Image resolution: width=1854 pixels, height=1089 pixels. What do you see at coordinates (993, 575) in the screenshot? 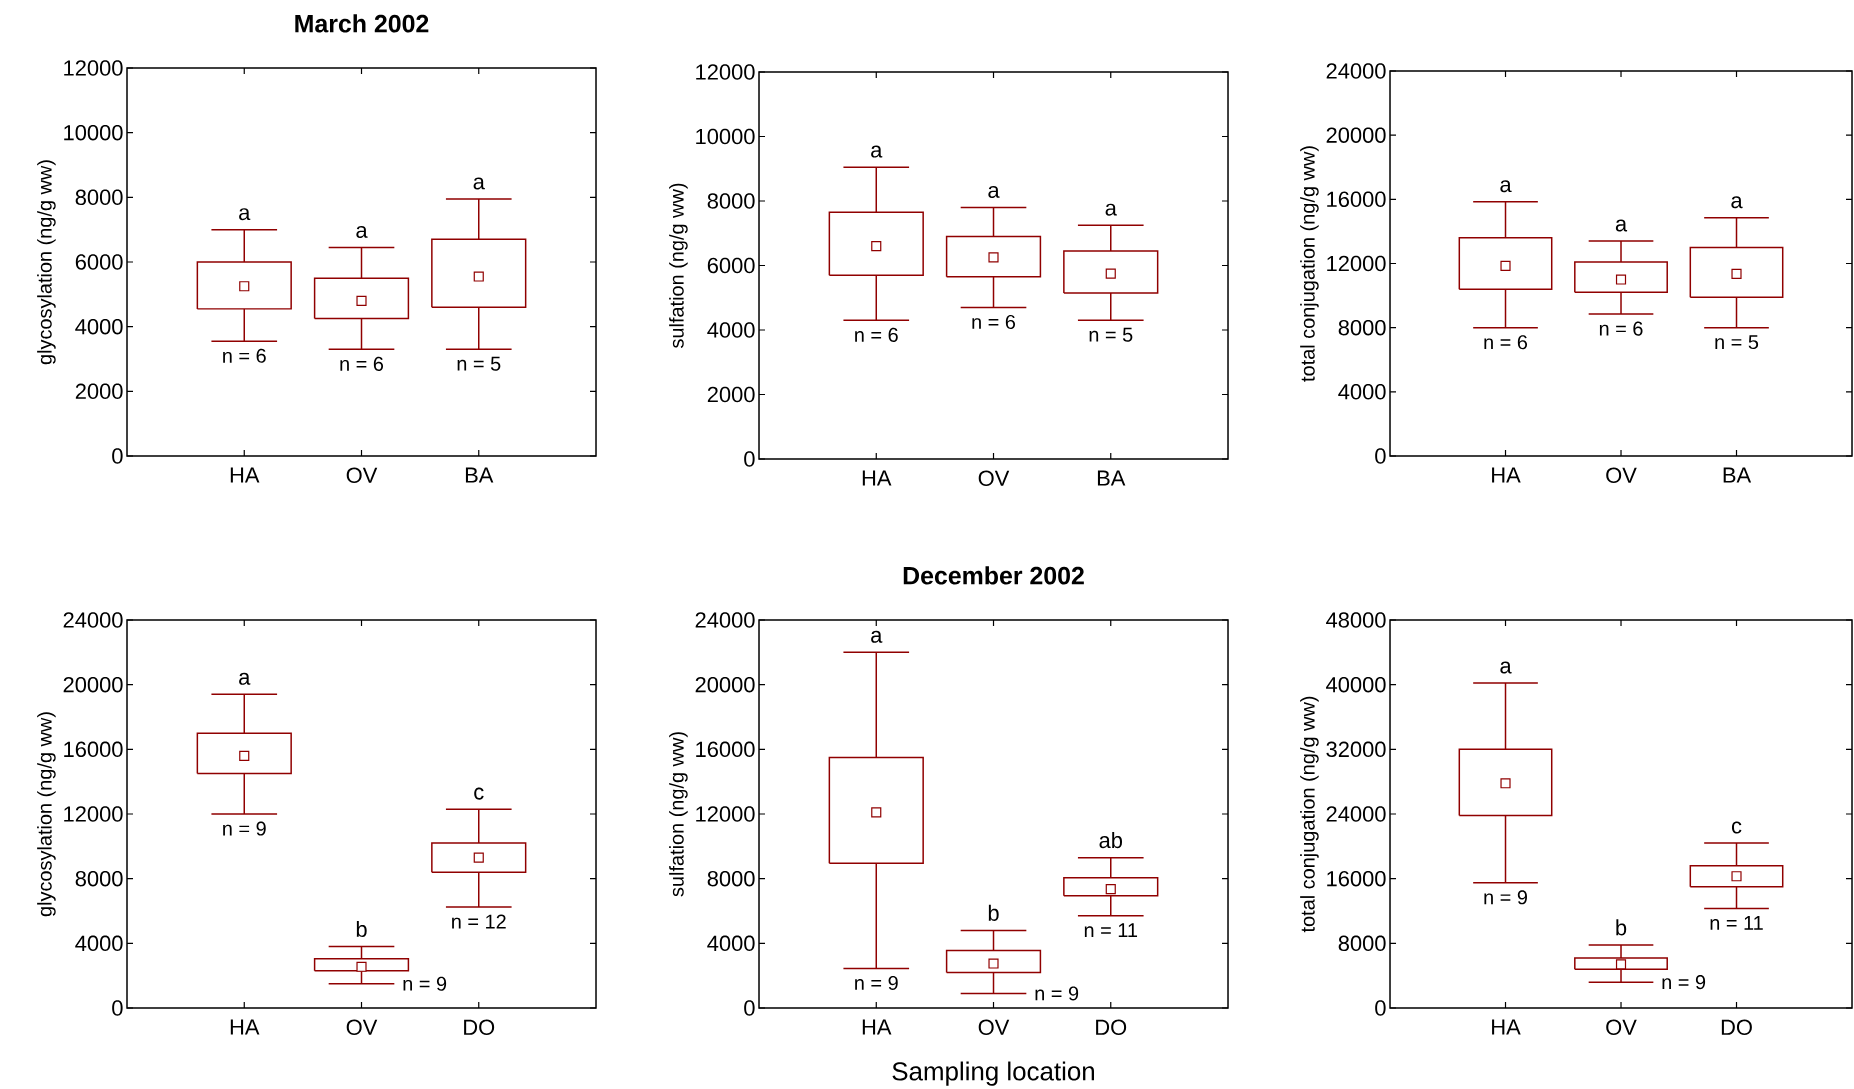
I see `chart-title: December 2002` at bounding box center [993, 575].